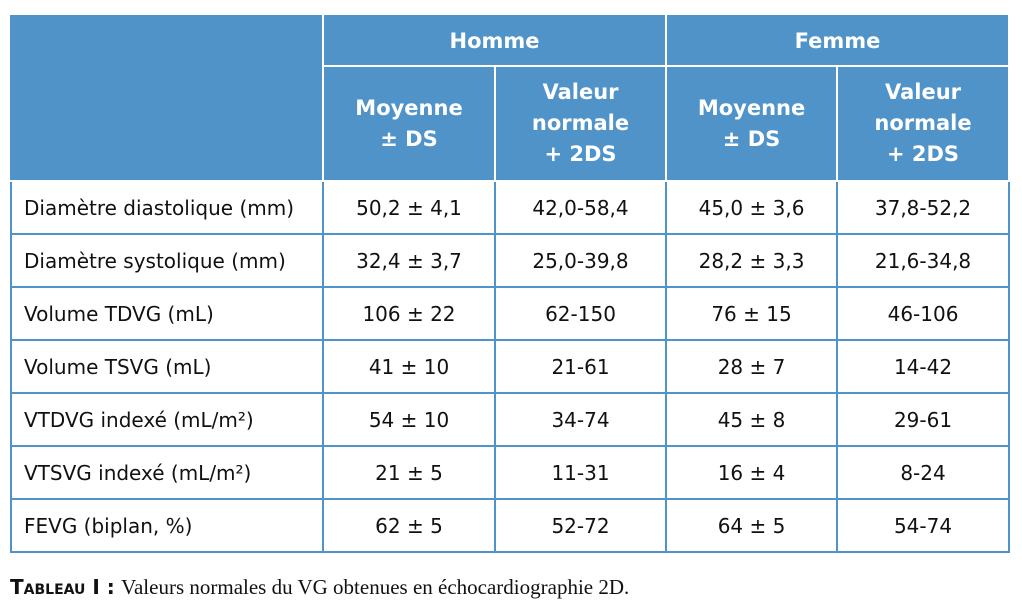 The image size is (1022, 614). I want to click on row-label: Diamètre systolique (mm), so click(167, 260).